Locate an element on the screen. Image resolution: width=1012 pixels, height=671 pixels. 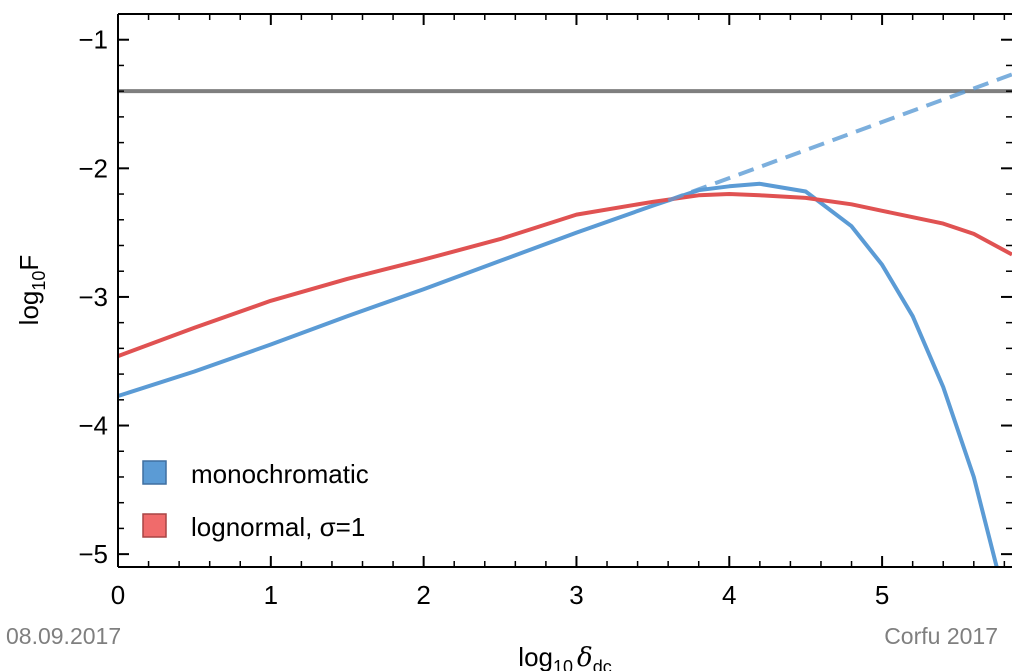
y-axis-label-symbol: F is located at coordinates (29, 263).